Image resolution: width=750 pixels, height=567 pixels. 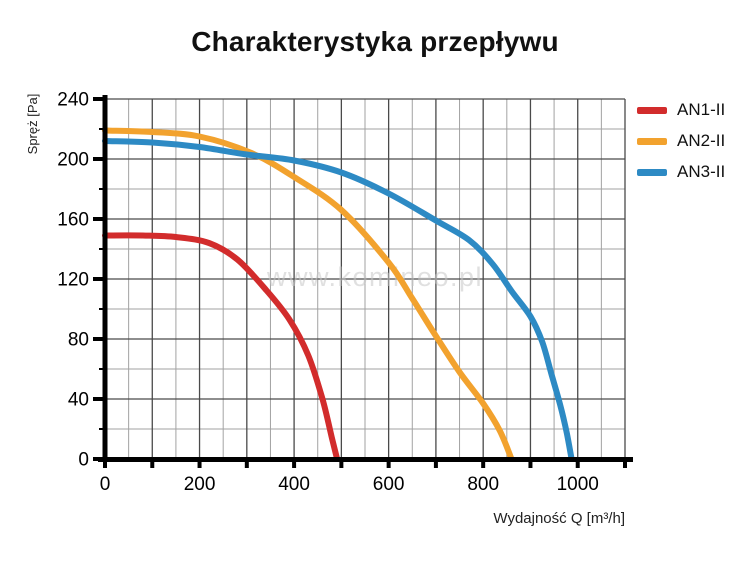 I want to click on legend-swatch-an1, so click(x=652, y=110).